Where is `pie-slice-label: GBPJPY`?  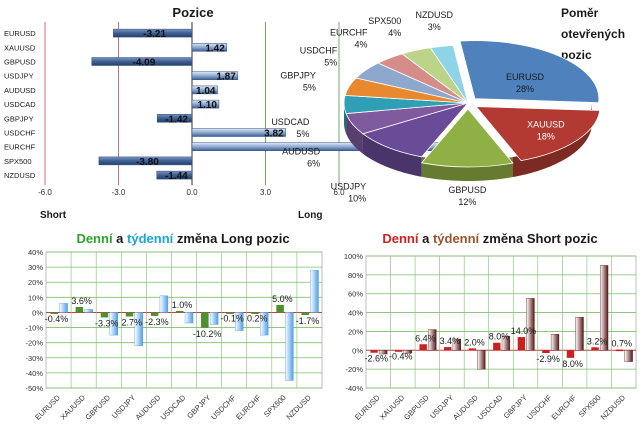
pie-slice-label: GBPJPY is located at coordinates (298, 75).